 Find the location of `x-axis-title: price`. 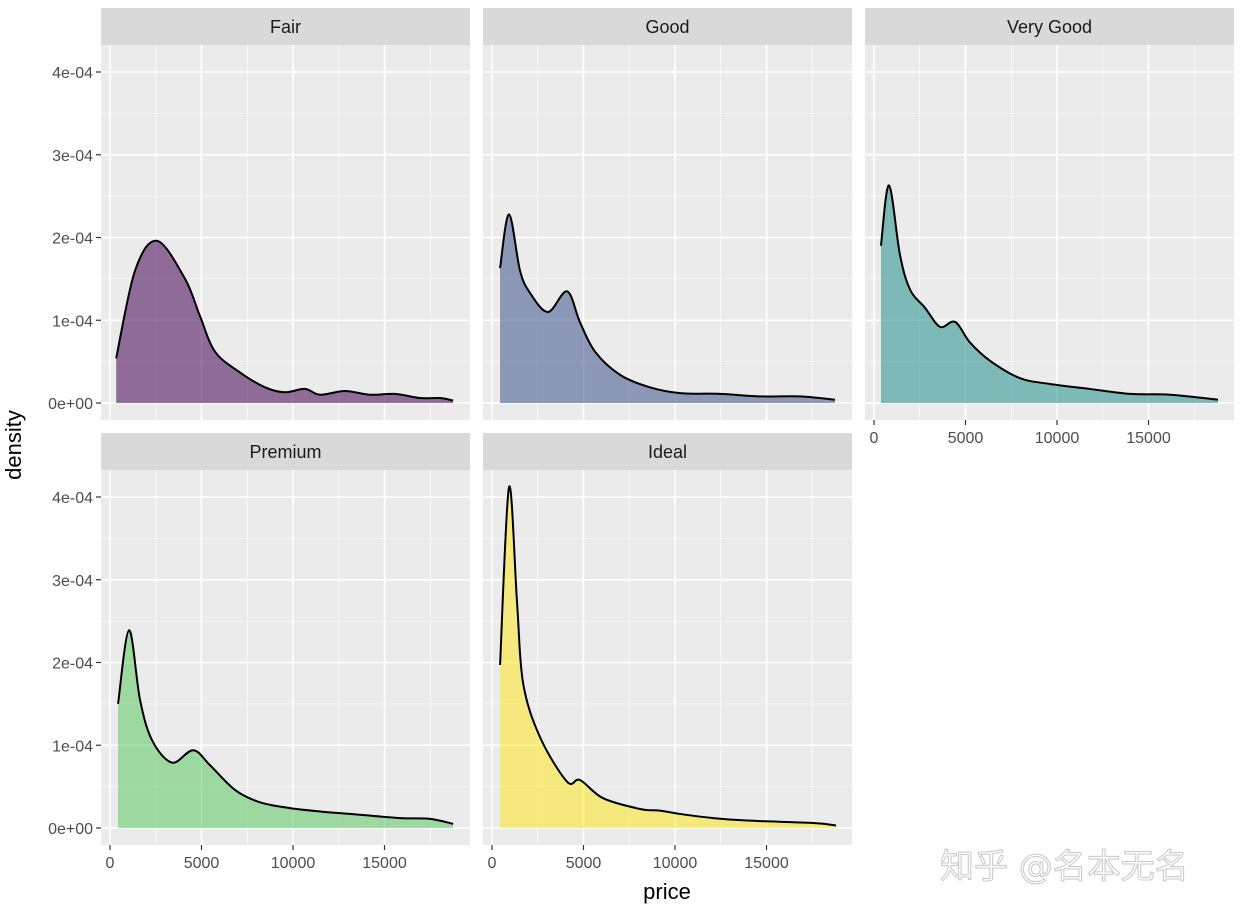

x-axis-title: price is located at coordinates (667, 891).